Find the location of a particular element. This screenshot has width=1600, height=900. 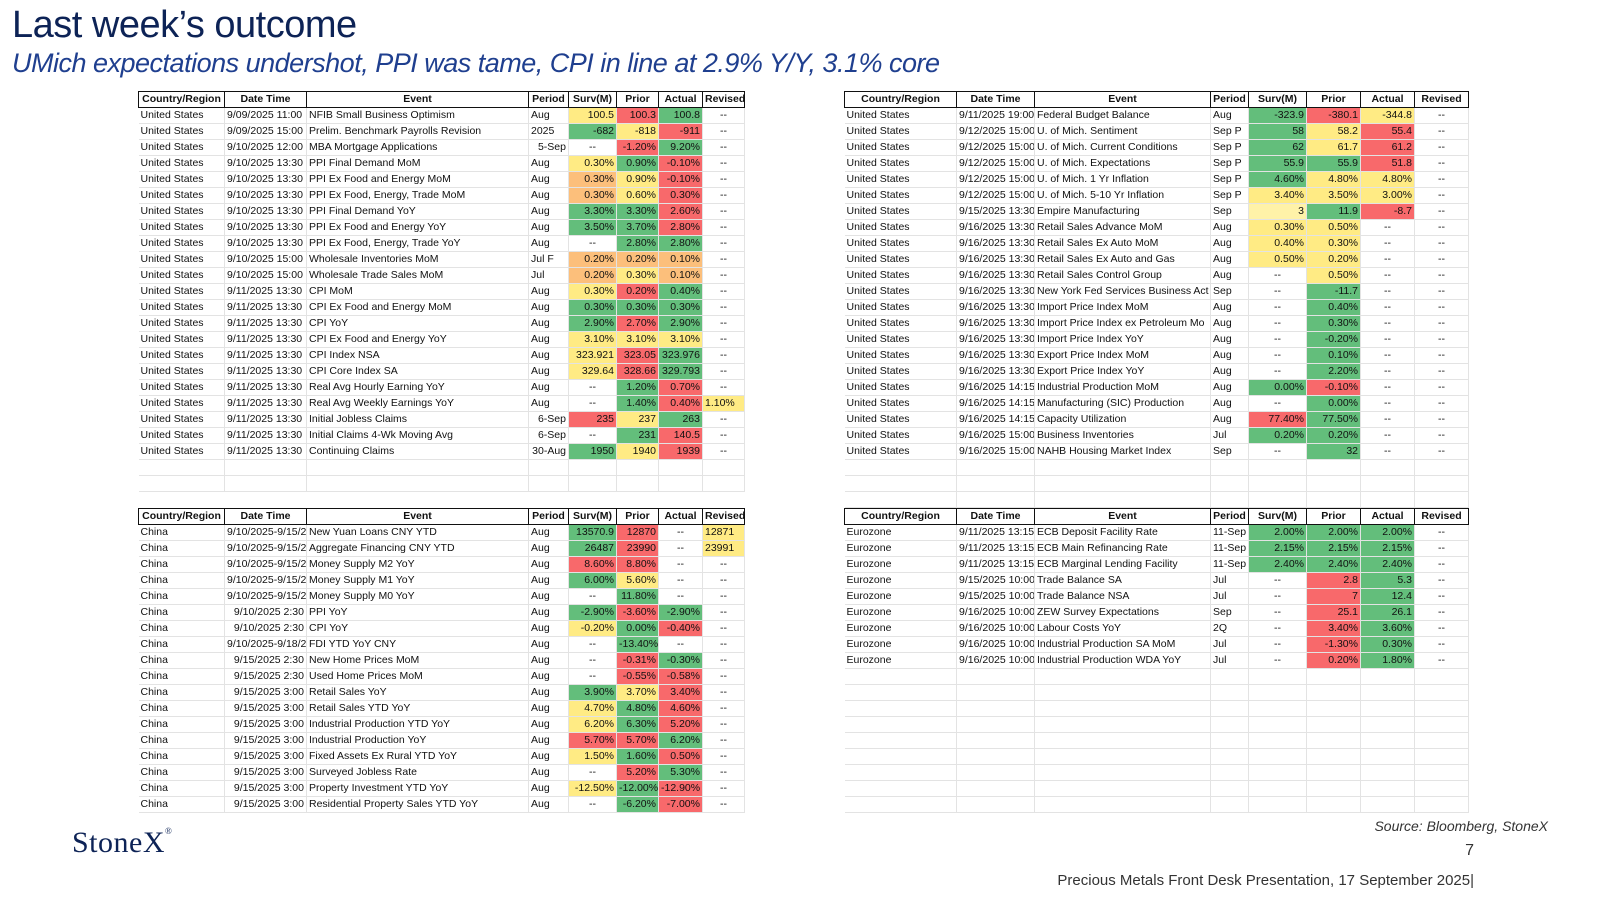

table-cell: 9/11/2025 13:30 is located at coordinates (265, 323).